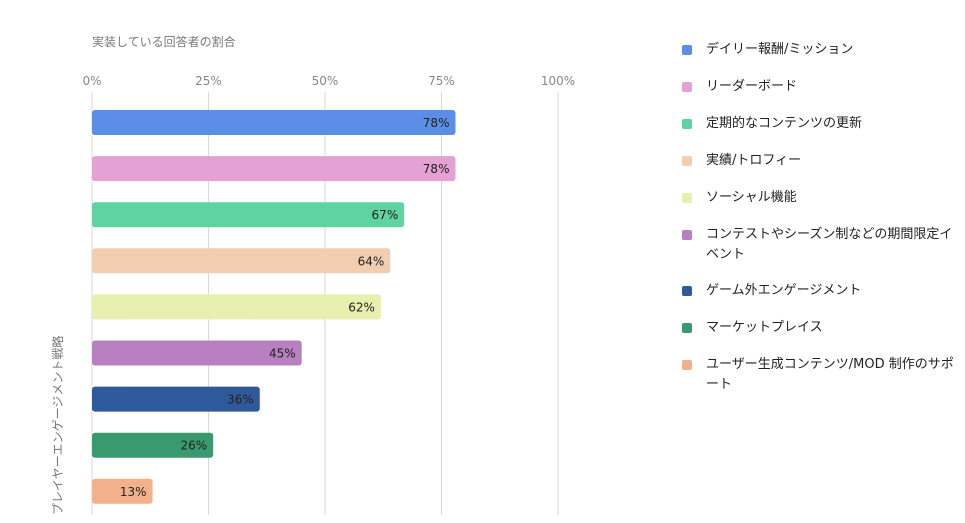 The height and width of the screenshot is (523, 965). Describe the element at coordinates (91, 81) in the screenshot. I see `x-tick-label: 0%` at that location.